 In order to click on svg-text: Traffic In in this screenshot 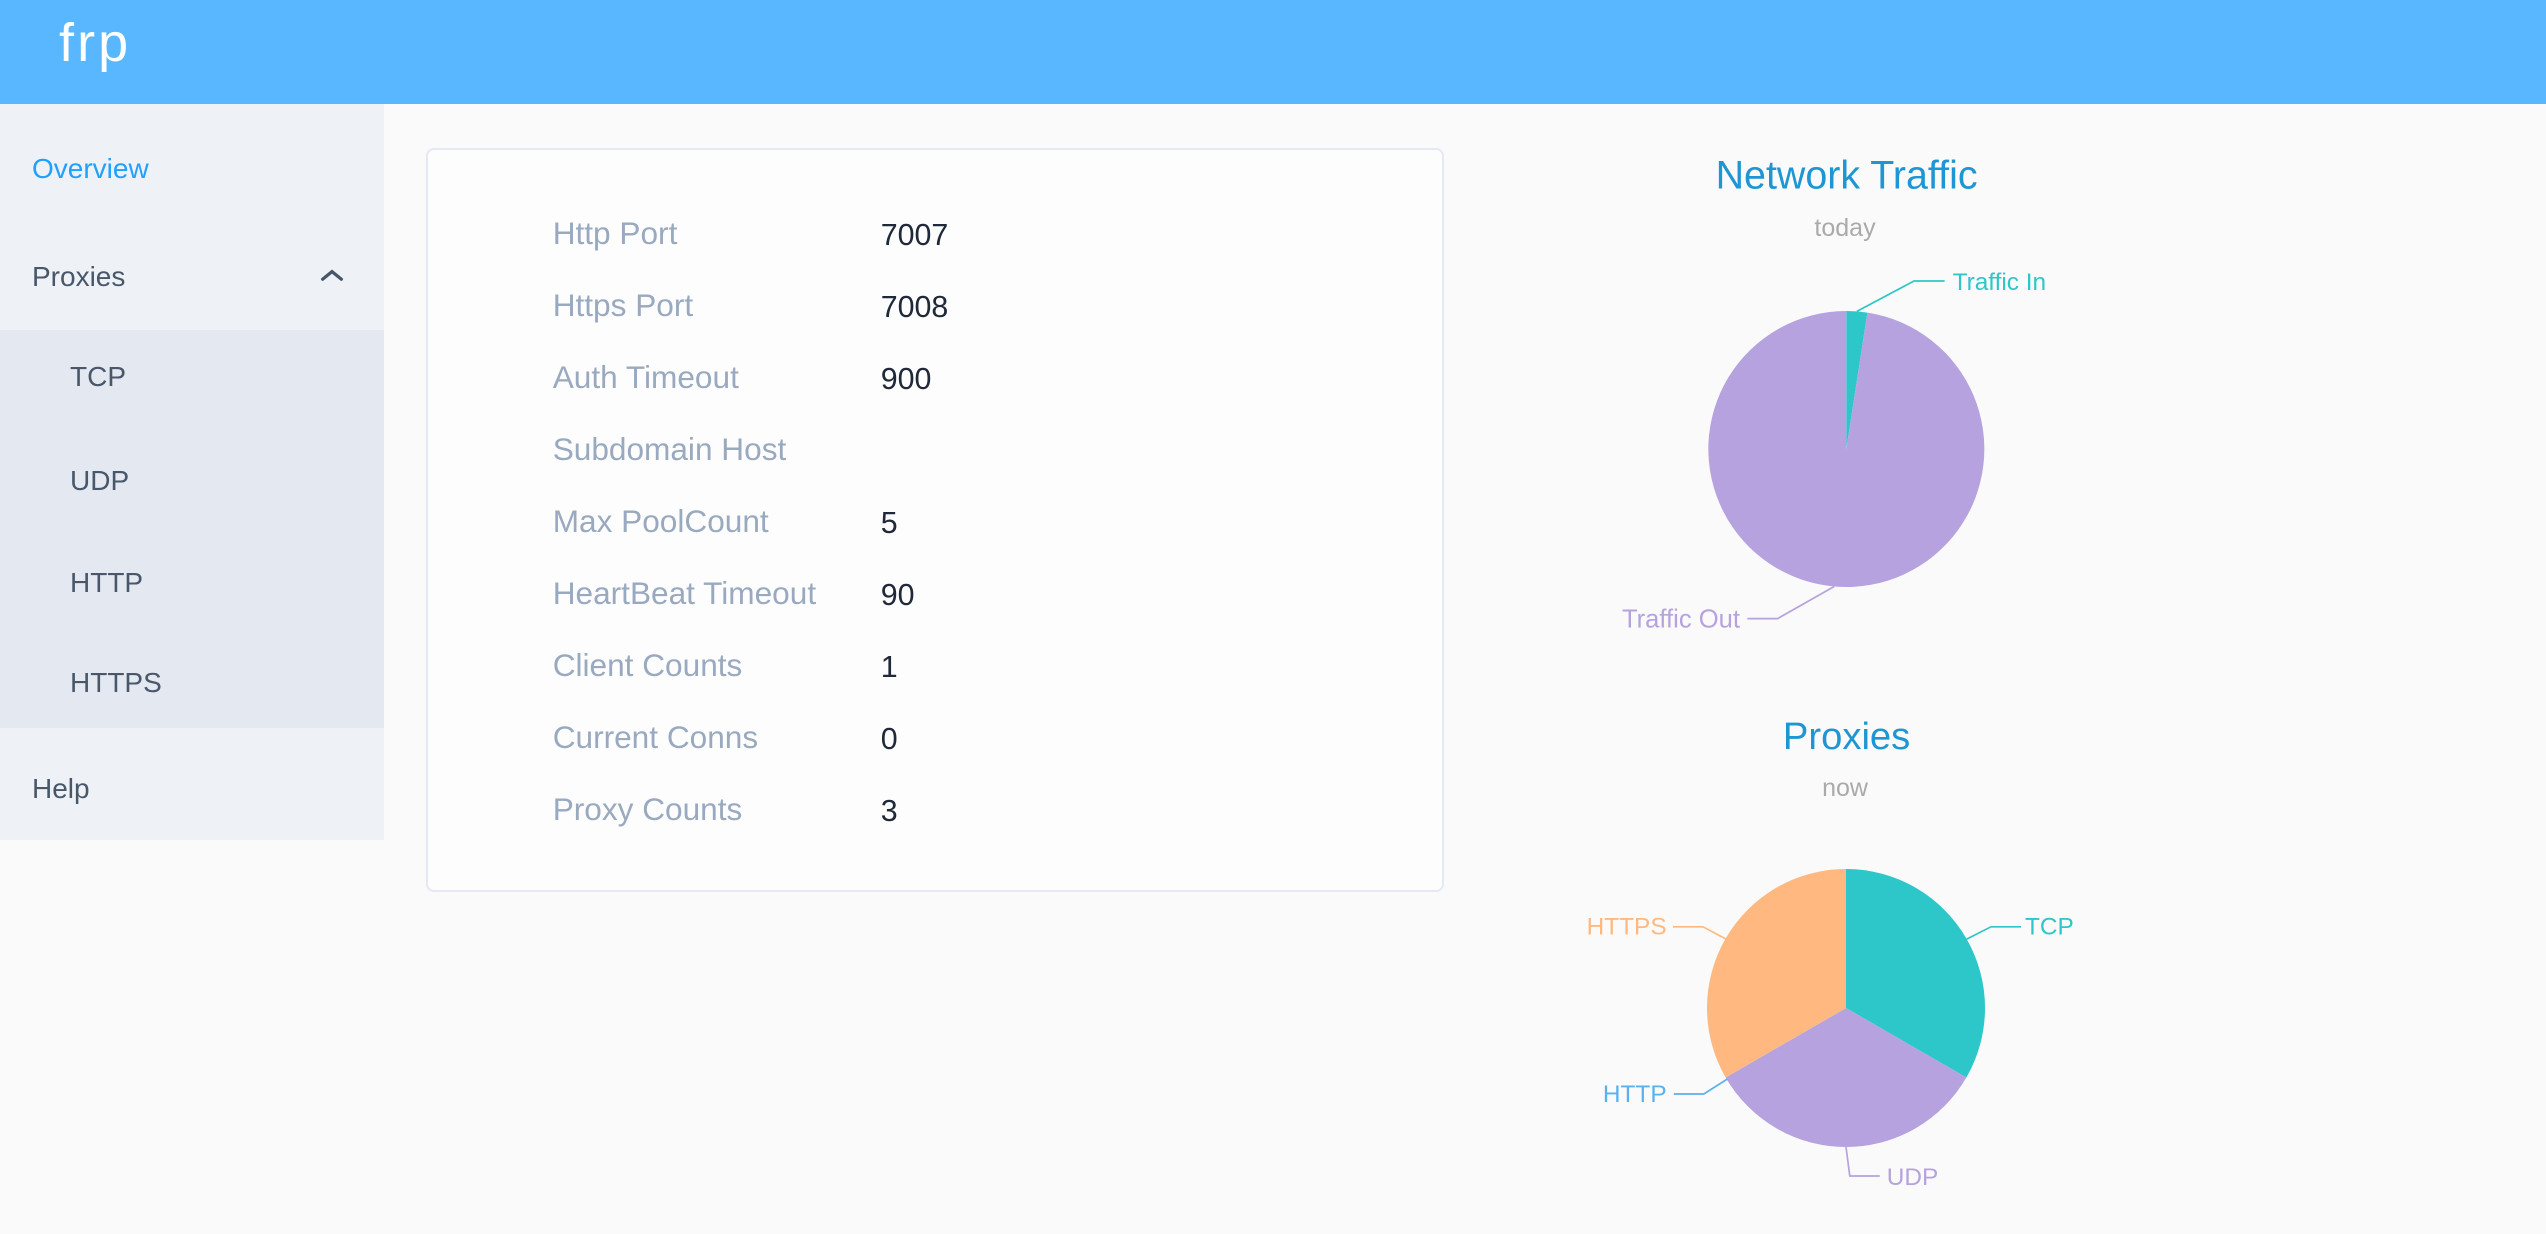, I will do `click(2000, 282)`.